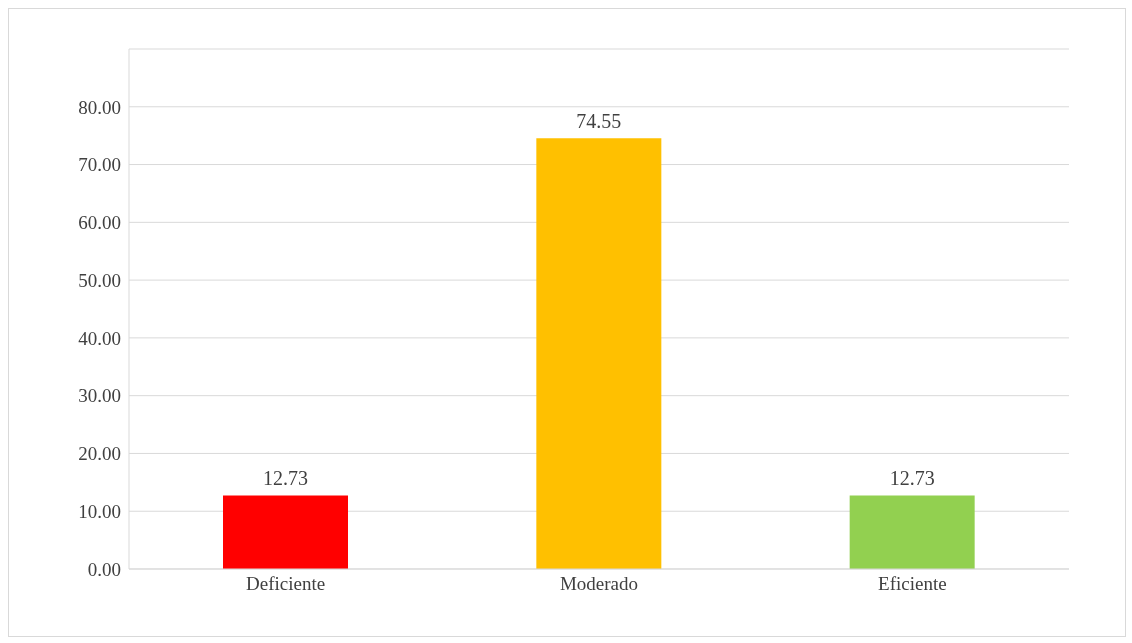 Image resolution: width=1132 pixels, height=643 pixels. I want to click on y-tick-label: 30.00, so click(99, 396).